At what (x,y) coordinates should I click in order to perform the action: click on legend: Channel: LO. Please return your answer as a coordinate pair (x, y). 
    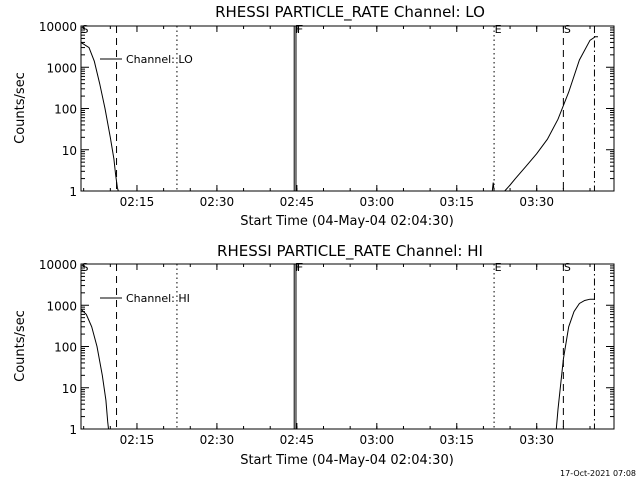
    Looking at the image, I should click on (146, 59).